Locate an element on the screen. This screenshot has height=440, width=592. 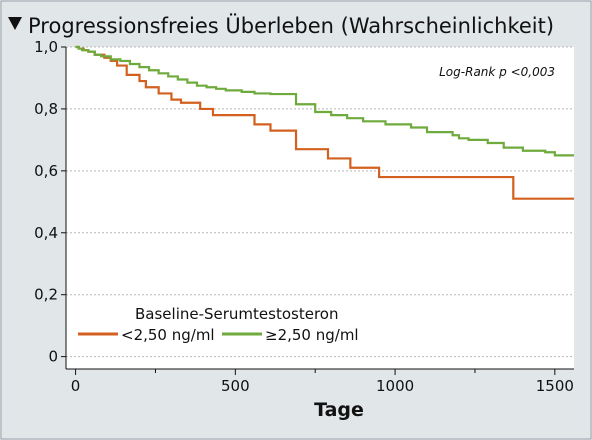
y-tick-label: 0,6 is located at coordinates (46, 171).